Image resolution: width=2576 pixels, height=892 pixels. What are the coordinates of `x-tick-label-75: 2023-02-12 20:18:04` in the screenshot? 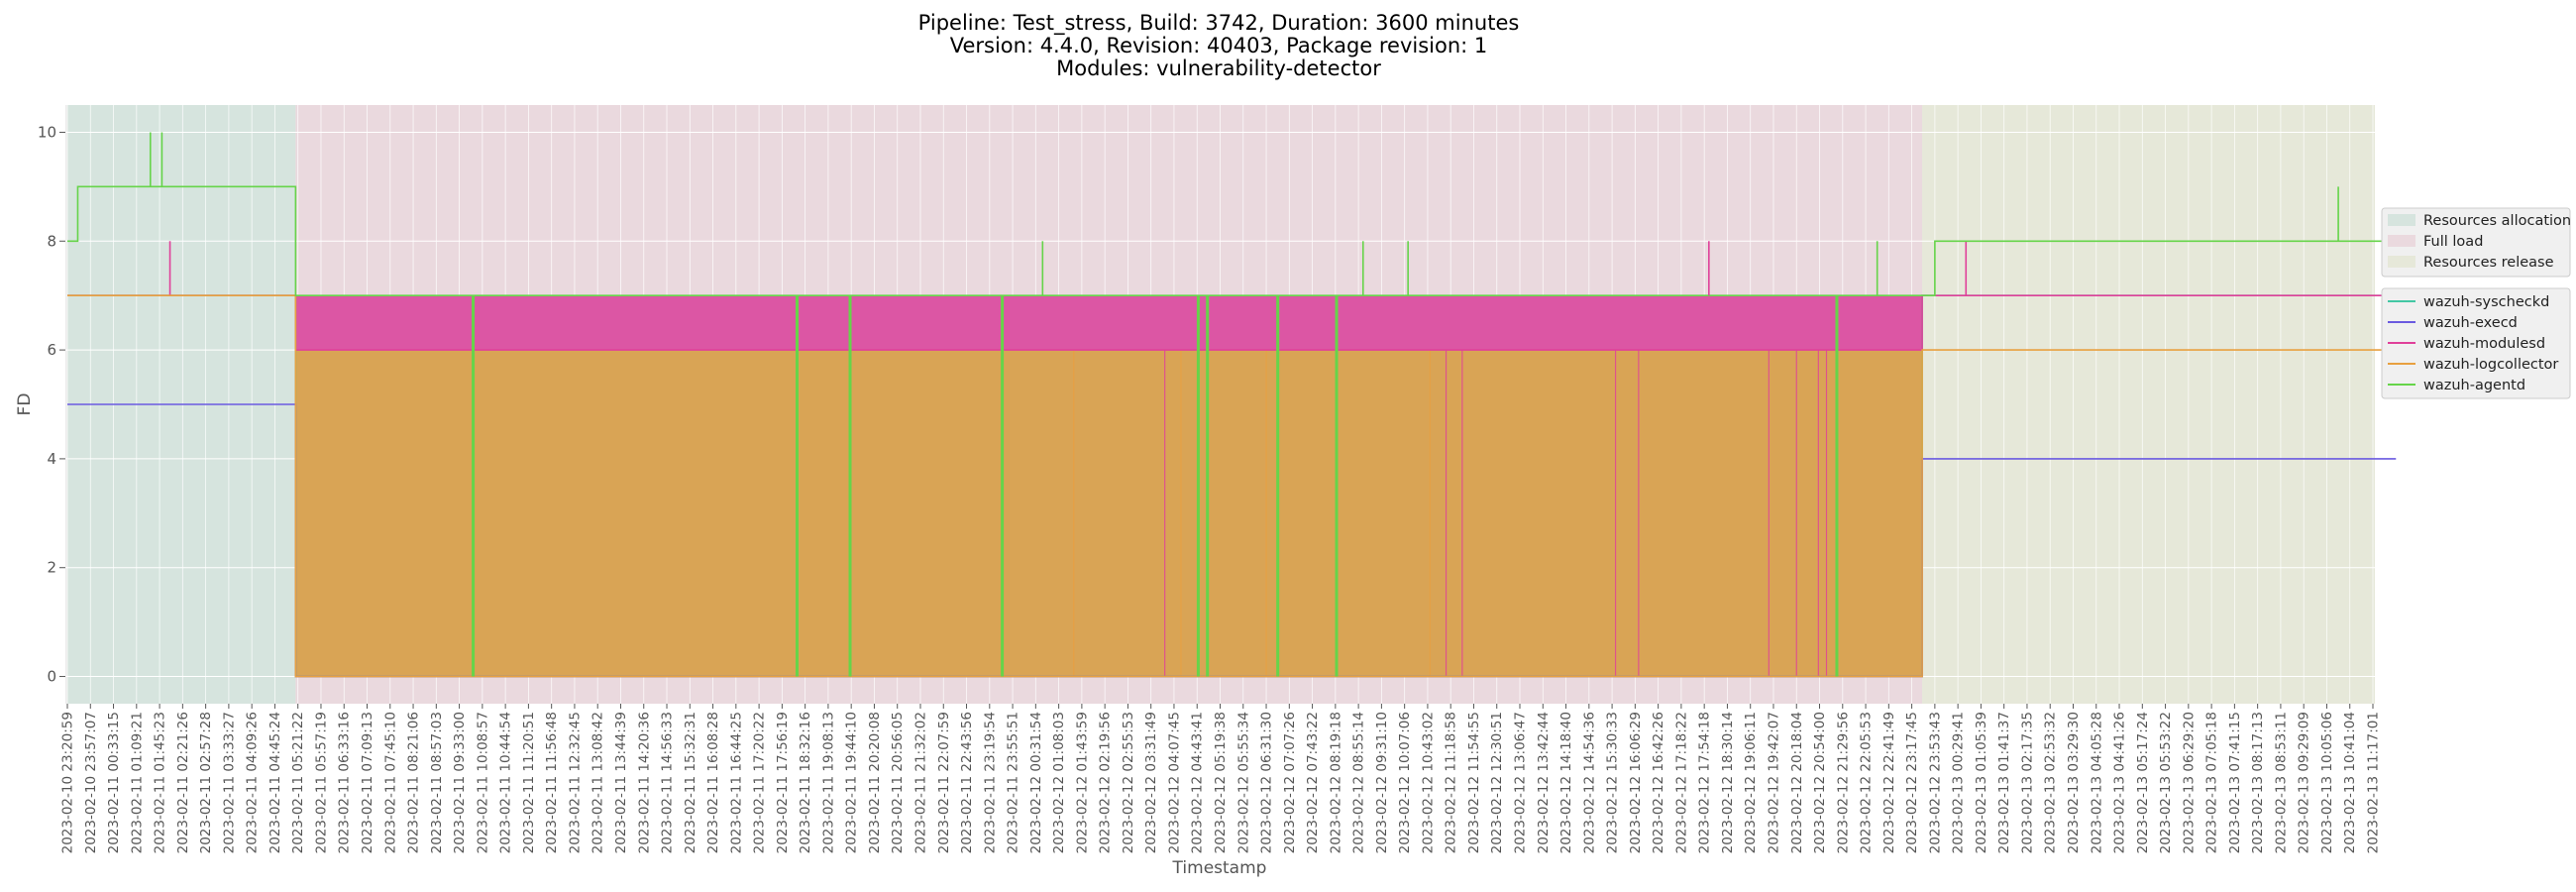 It's located at (1797, 782).